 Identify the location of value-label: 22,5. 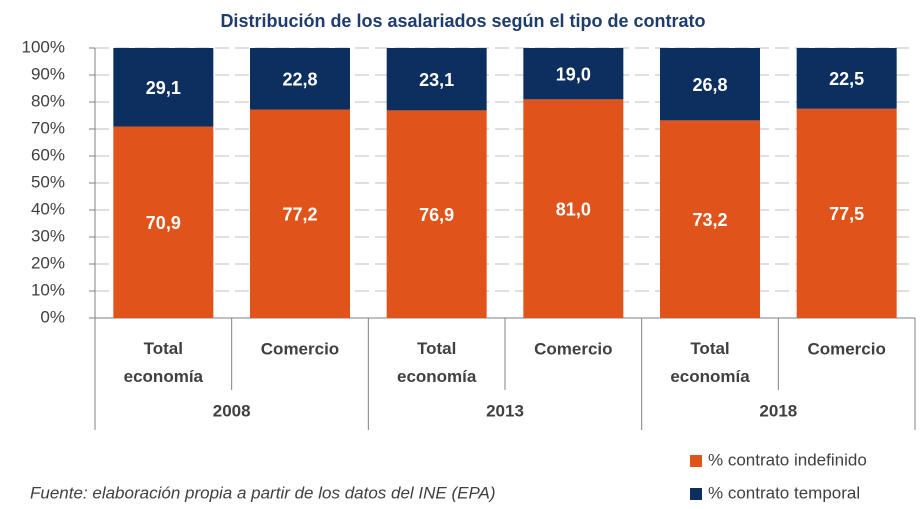
(846, 79).